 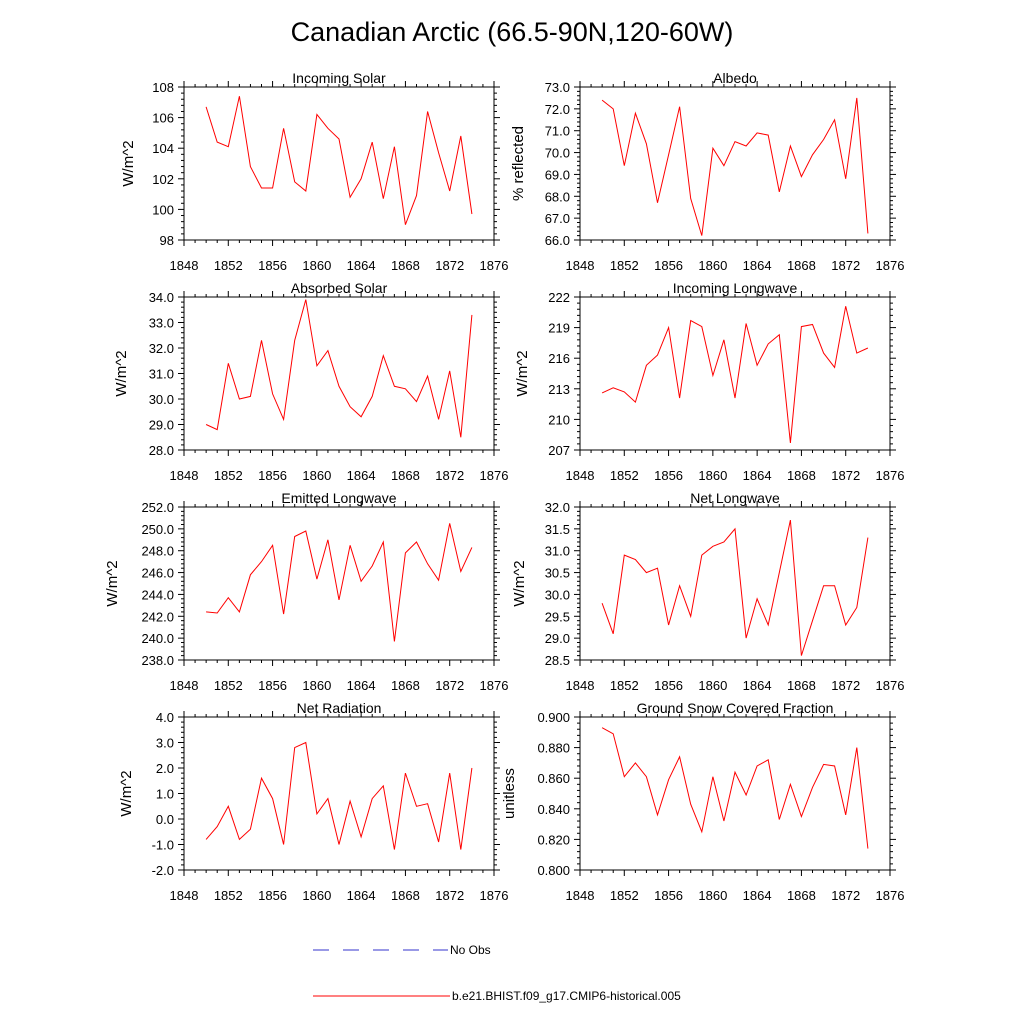 What do you see at coordinates (557, 616) in the screenshot?
I see `y-tick-label: 29.5` at bounding box center [557, 616].